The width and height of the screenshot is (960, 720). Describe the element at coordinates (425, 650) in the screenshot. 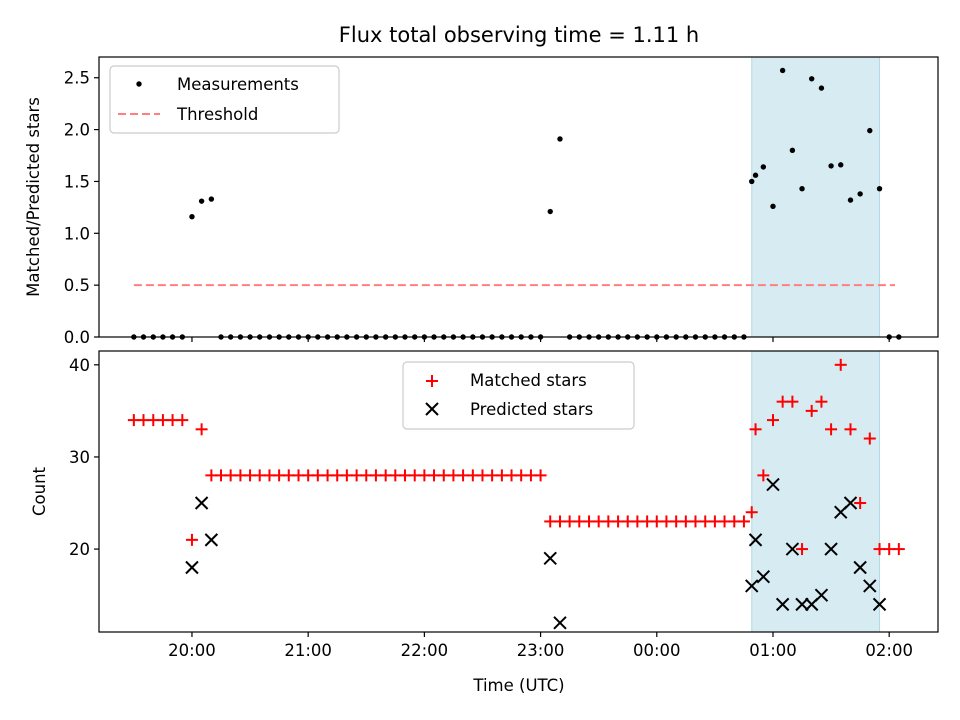

I see `x-tick-label: 22:00` at that location.